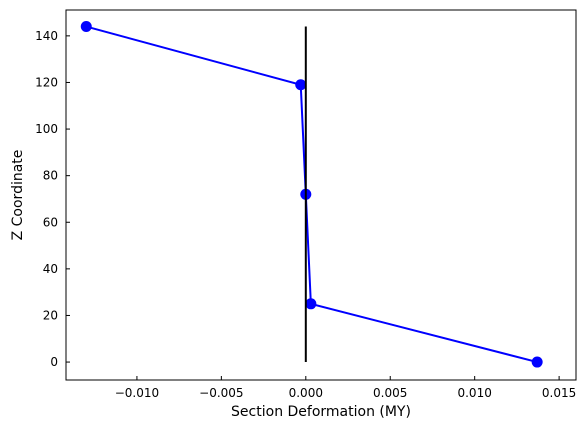 This screenshot has height=432, width=588. Describe the element at coordinates (46, 82) in the screenshot. I see `y-tick-label: 120` at that location.